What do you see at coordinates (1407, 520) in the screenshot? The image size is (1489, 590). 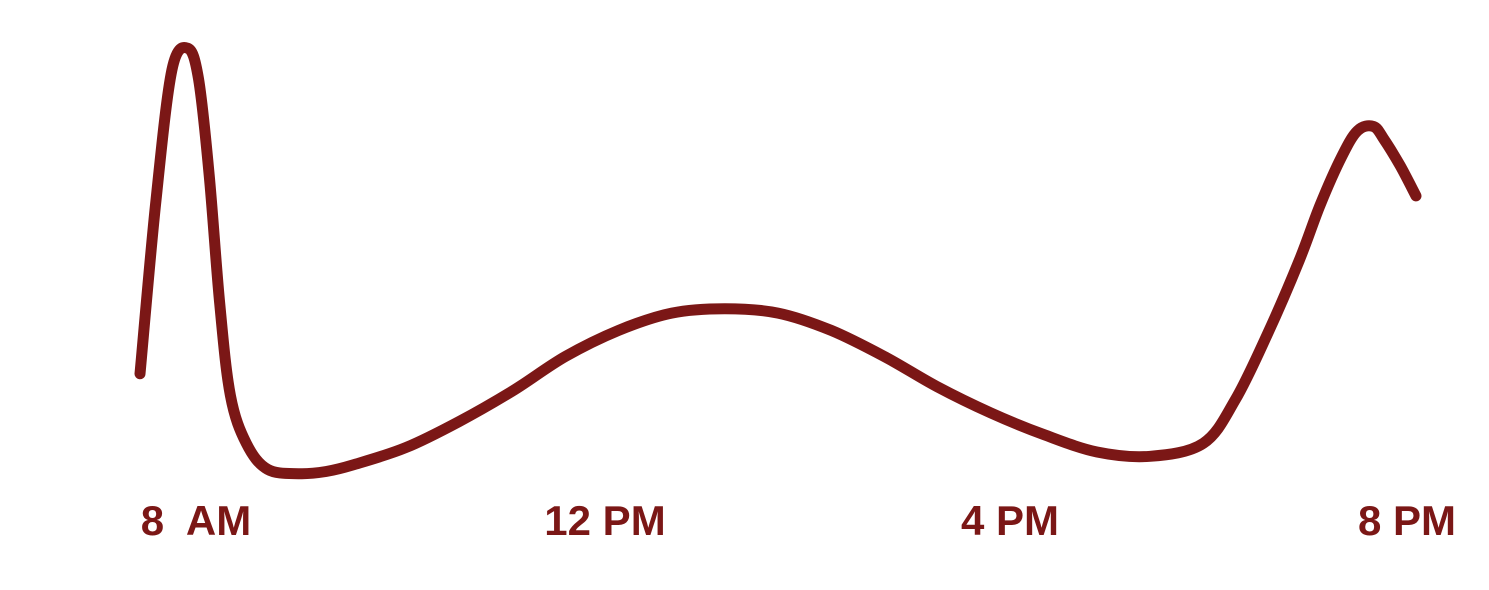 I see `x-tick-label: 8 PM` at bounding box center [1407, 520].